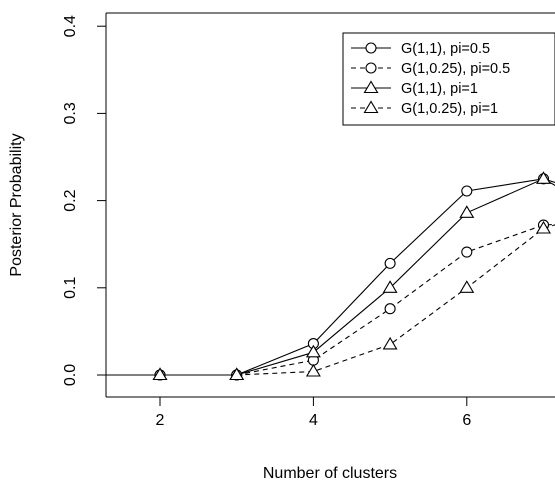  Describe the element at coordinates (330, 473) in the screenshot. I see `x-axis-label: Number of clusters` at that location.